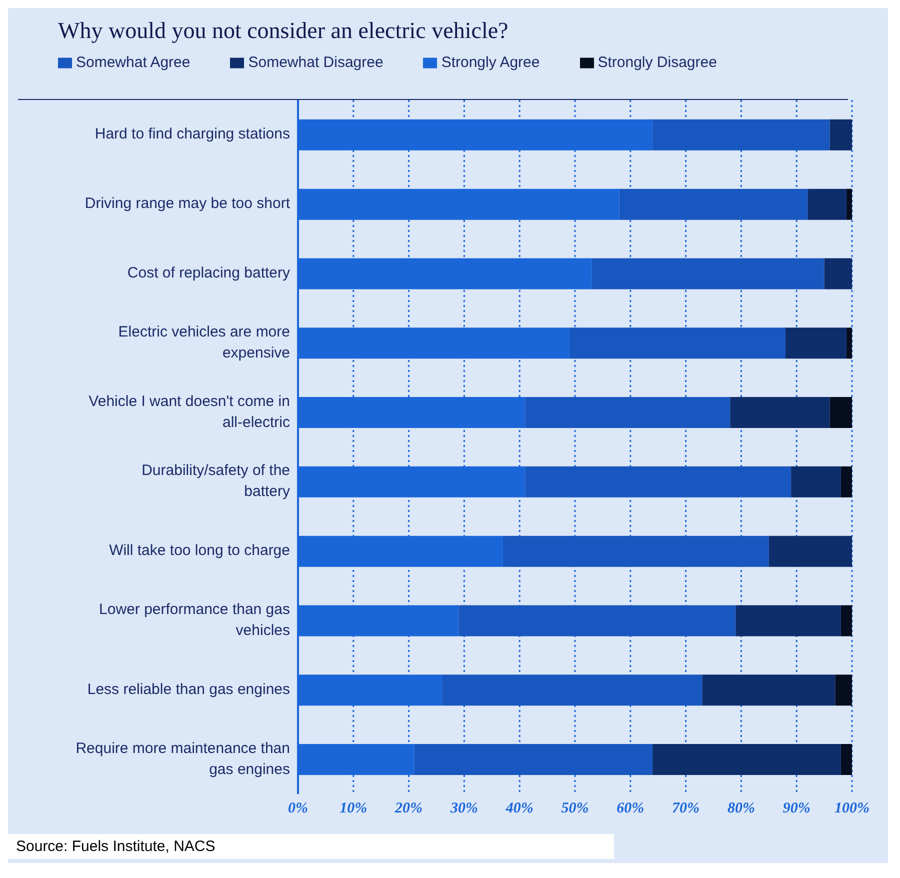 This screenshot has width=900, height=878. What do you see at coordinates (741, 808) in the screenshot?
I see `x-tick-label: 80%` at bounding box center [741, 808].